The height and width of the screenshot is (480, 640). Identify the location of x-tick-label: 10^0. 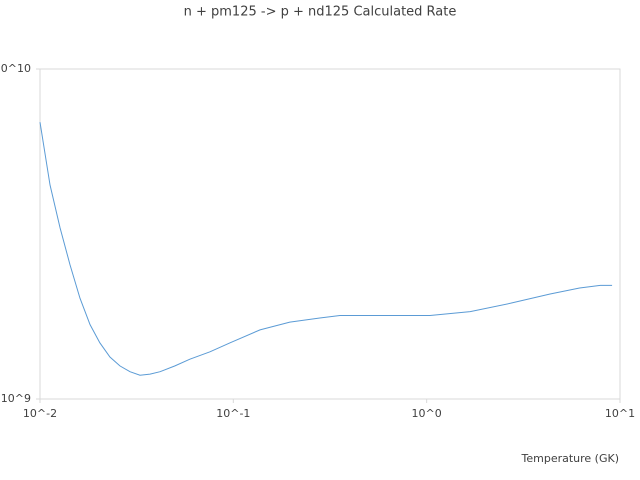
(427, 413).